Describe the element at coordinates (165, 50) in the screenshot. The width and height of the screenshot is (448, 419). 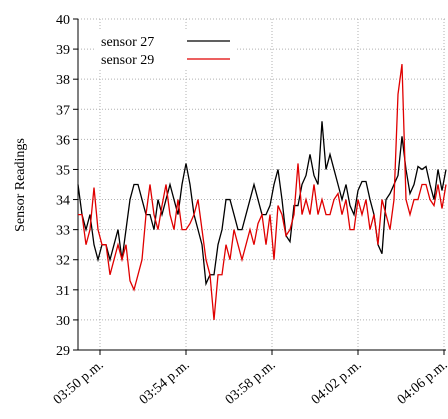
I see `legend-box` at that location.